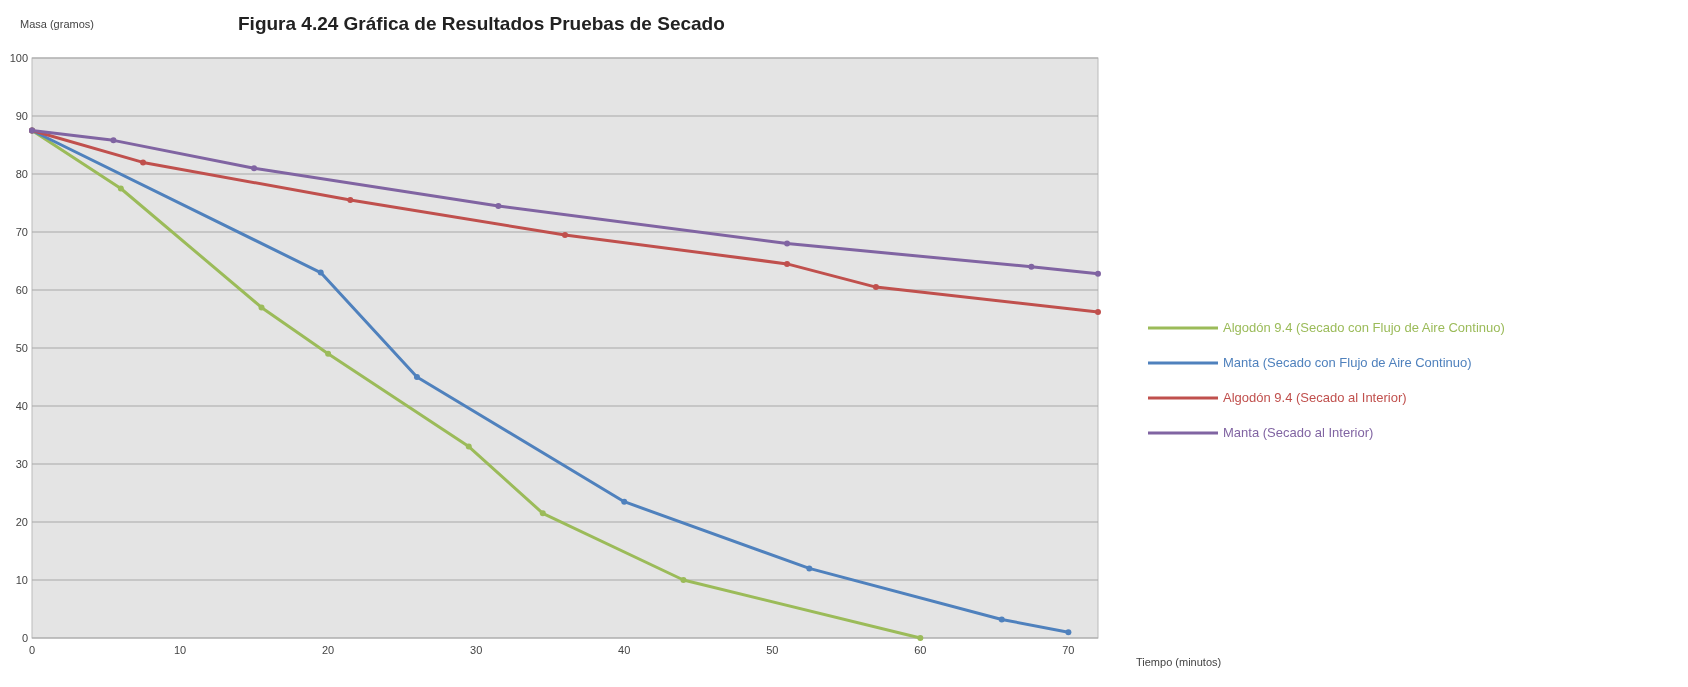 Image resolution: width=1688 pixels, height=687 pixels. I want to click on x-tick-label: 30, so click(476, 650).